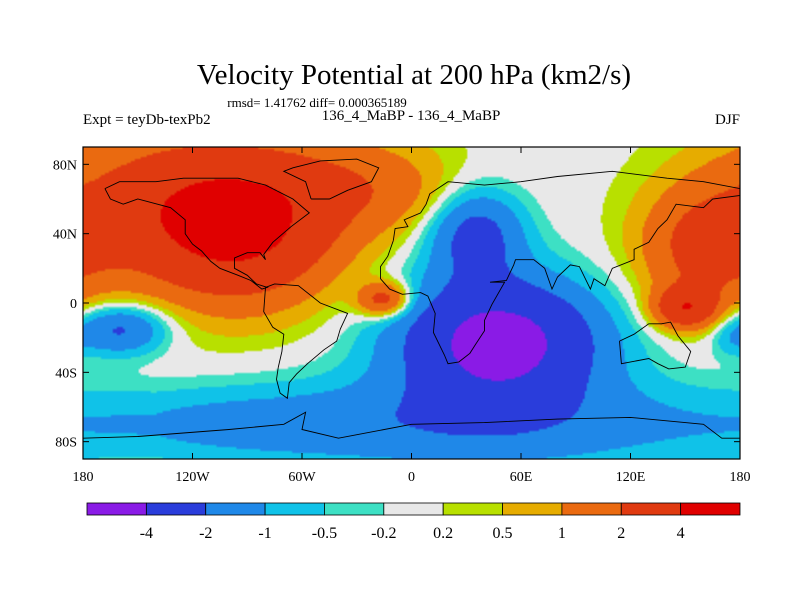 This screenshot has height=600, width=800. What do you see at coordinates (560, 267) in the screenshot?
I see `eurasia-africa-coast` at bounding box center [560, 267].